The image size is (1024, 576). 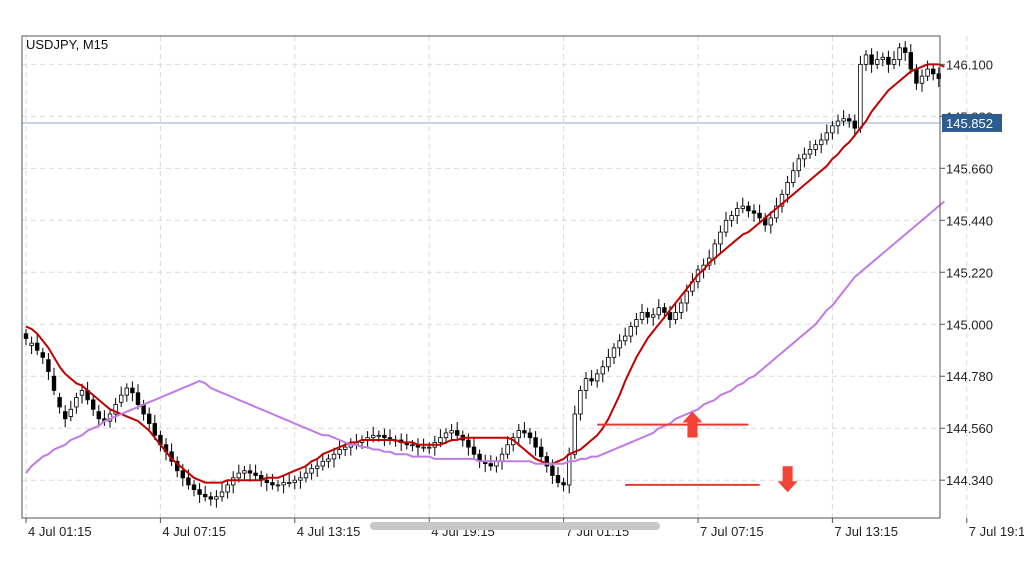 I want to click on y-tick-label: 145.440, so click(x=969, y=220).